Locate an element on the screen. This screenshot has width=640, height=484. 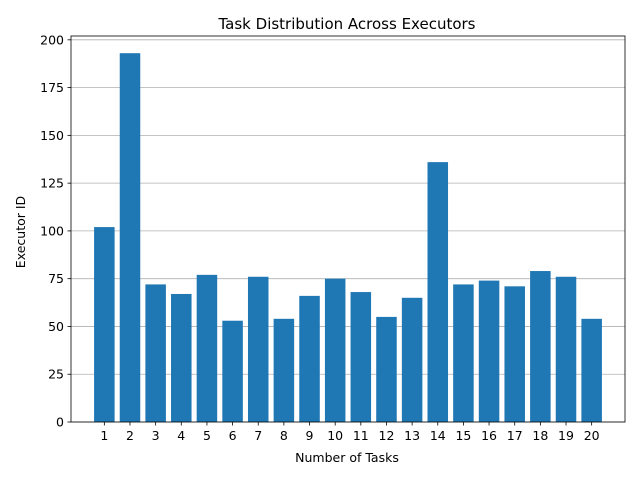
x-tick-label: 11 is located at coordinates (361, 435).